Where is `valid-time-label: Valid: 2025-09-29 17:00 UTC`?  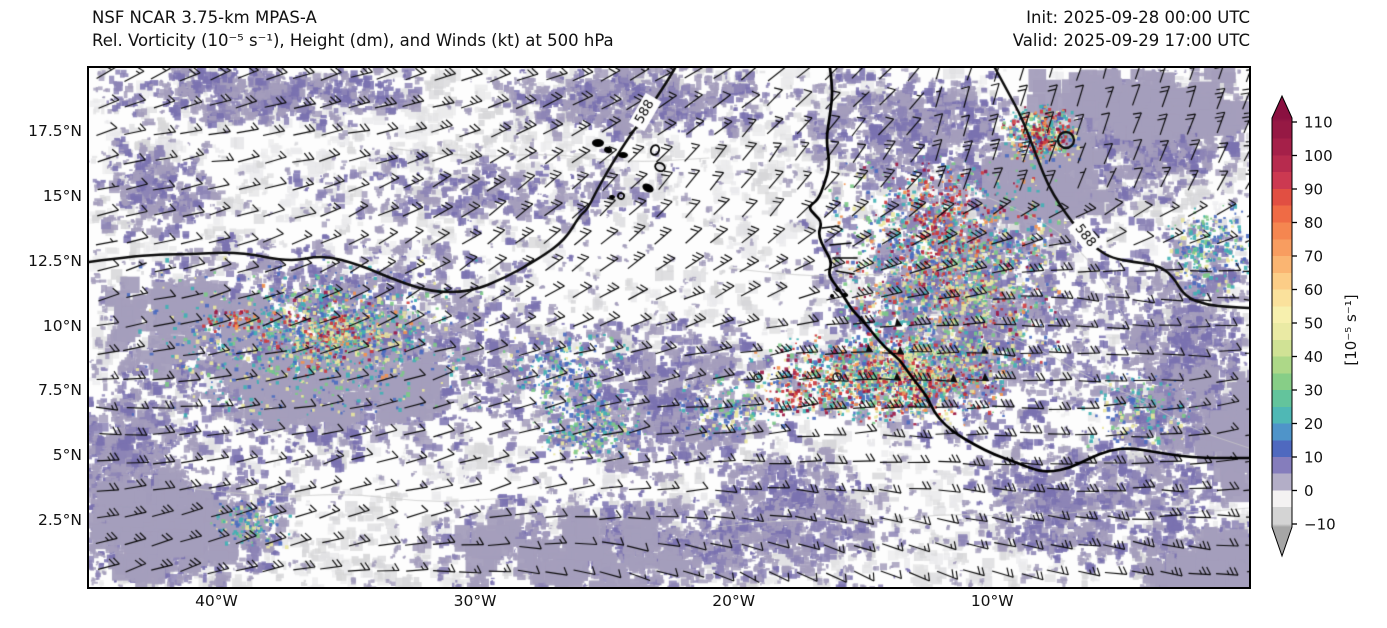
valid-time-label: Valid: 2025-09-29 17:00 UTC is located at coordinates (1131, 40).